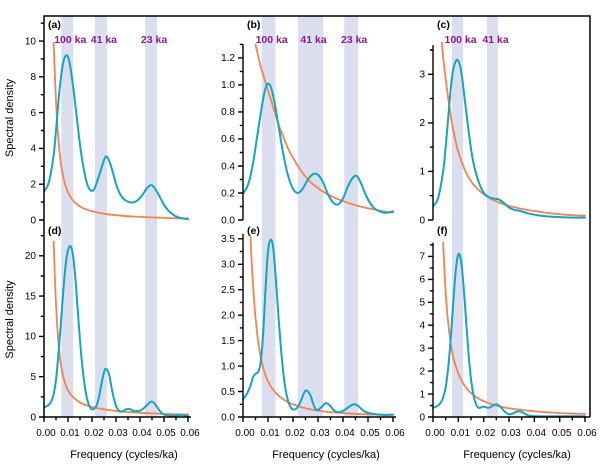 This screenshot has width=600, height=473. I want to click on x-tick-label-panel-f: 0.03, so click(511, 433).